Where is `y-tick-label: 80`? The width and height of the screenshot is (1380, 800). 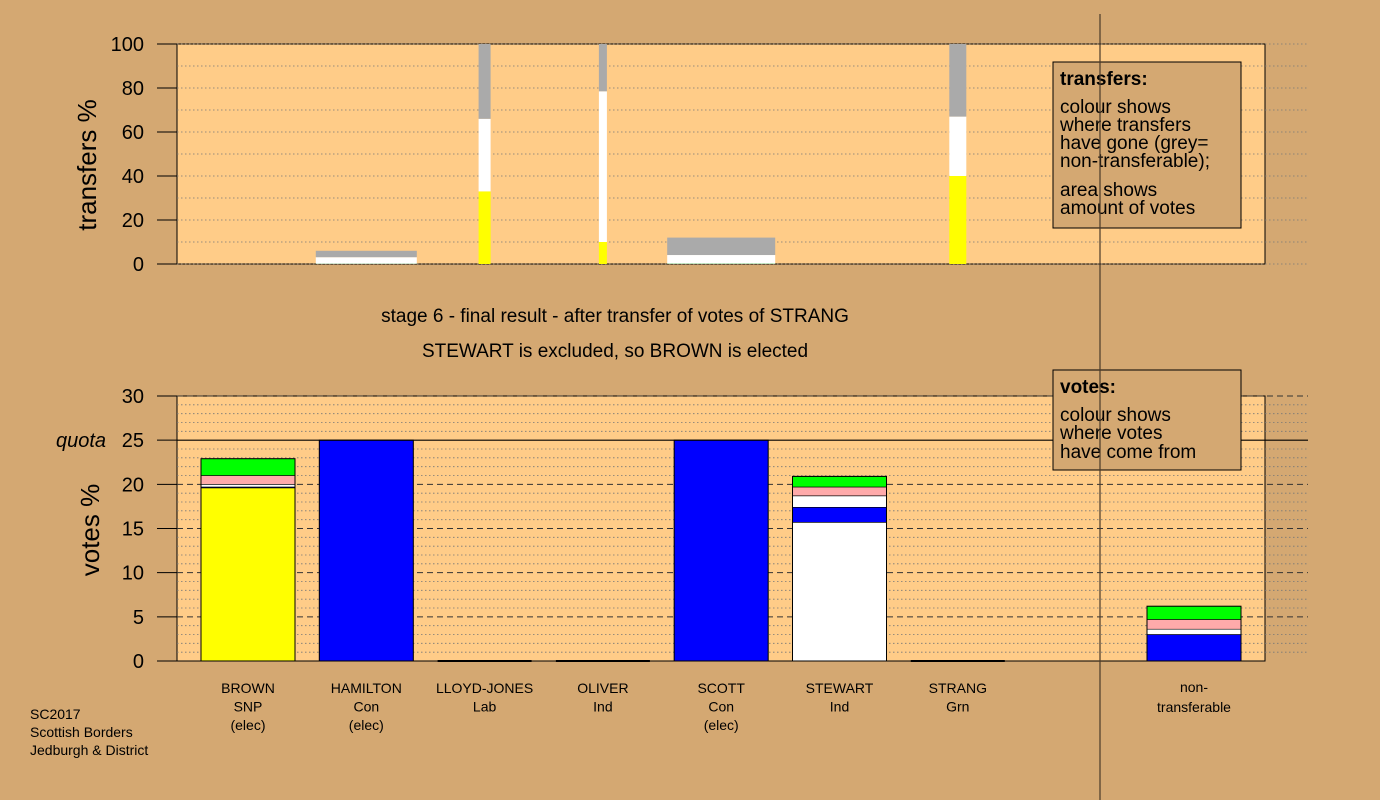
y-tick-label: 80 is located at coordinates (133, 89).